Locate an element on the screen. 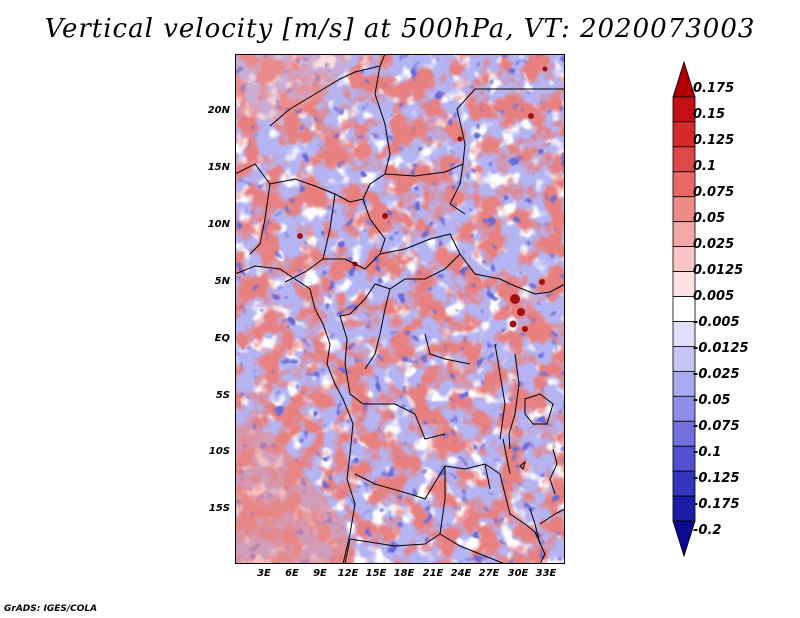 The height and width of the screenshot is (618, 800). colorbar-label-0005: 0.005 is located at coordinates (714, 296).